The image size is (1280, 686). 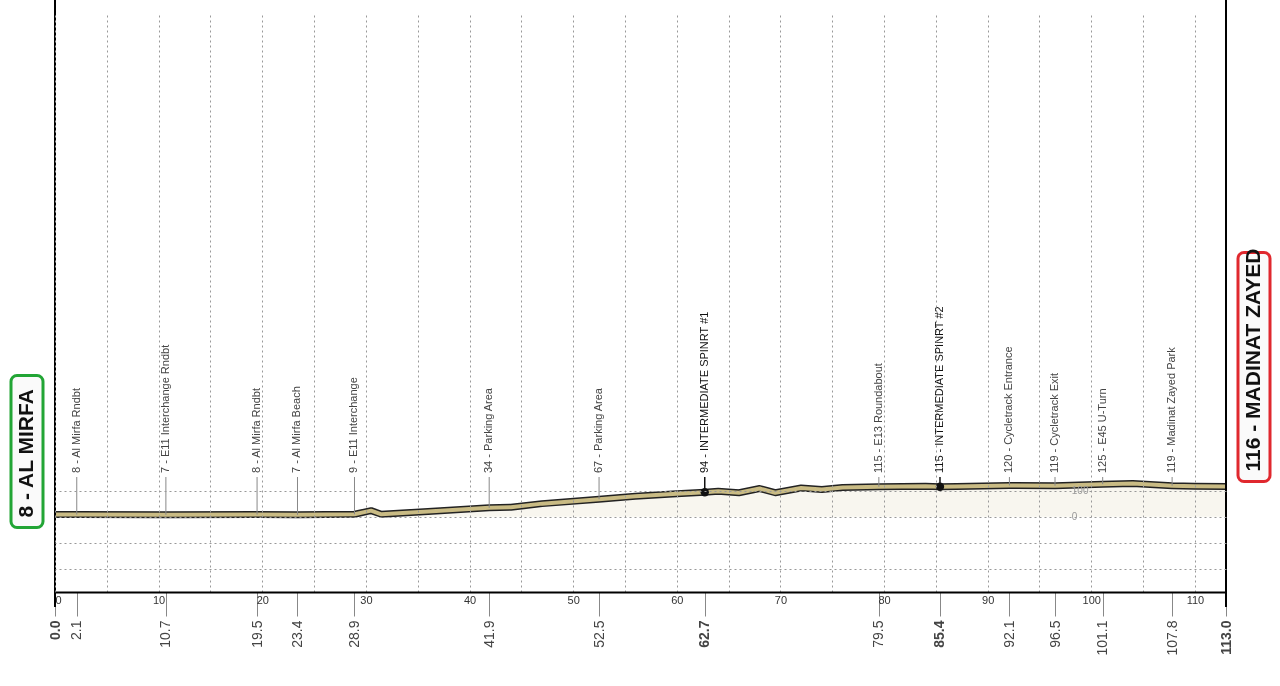 What do you see at coordinates (165, 634) in the screenshot?
I see `x2-tick-label: 10.7` at bounding box center [165, 634].